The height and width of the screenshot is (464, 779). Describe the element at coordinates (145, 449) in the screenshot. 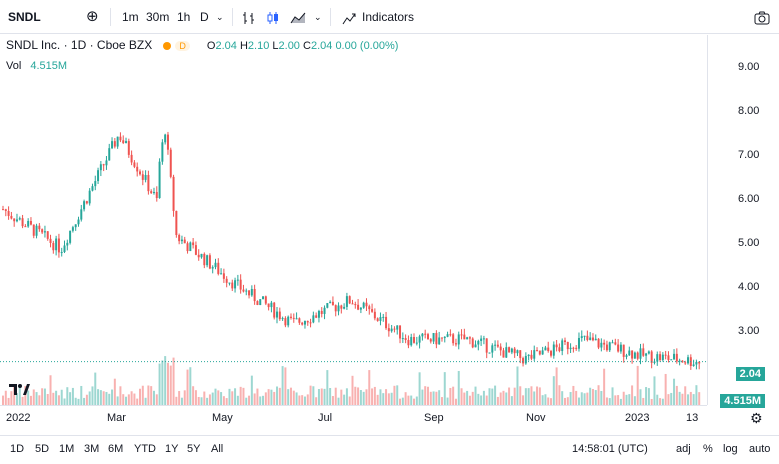

I see `range-ytd: YTD` at that location.